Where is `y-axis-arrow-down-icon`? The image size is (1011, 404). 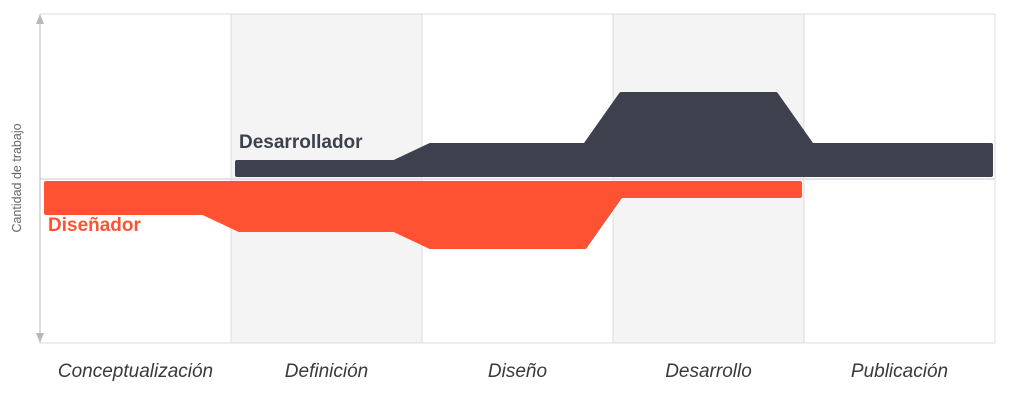
y-axis-arrow-down-icon is located at coordinates (40, 338).